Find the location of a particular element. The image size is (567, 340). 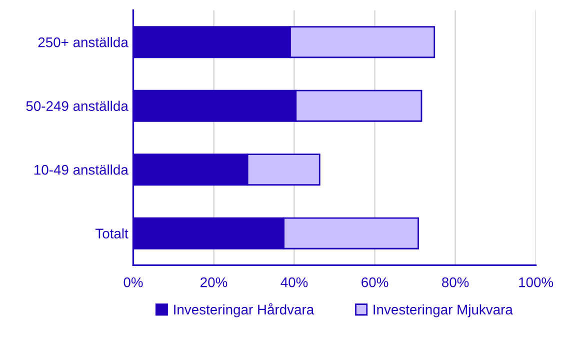

legend-label: Investeringar Mjukvara is located at coordinates (443, 311).